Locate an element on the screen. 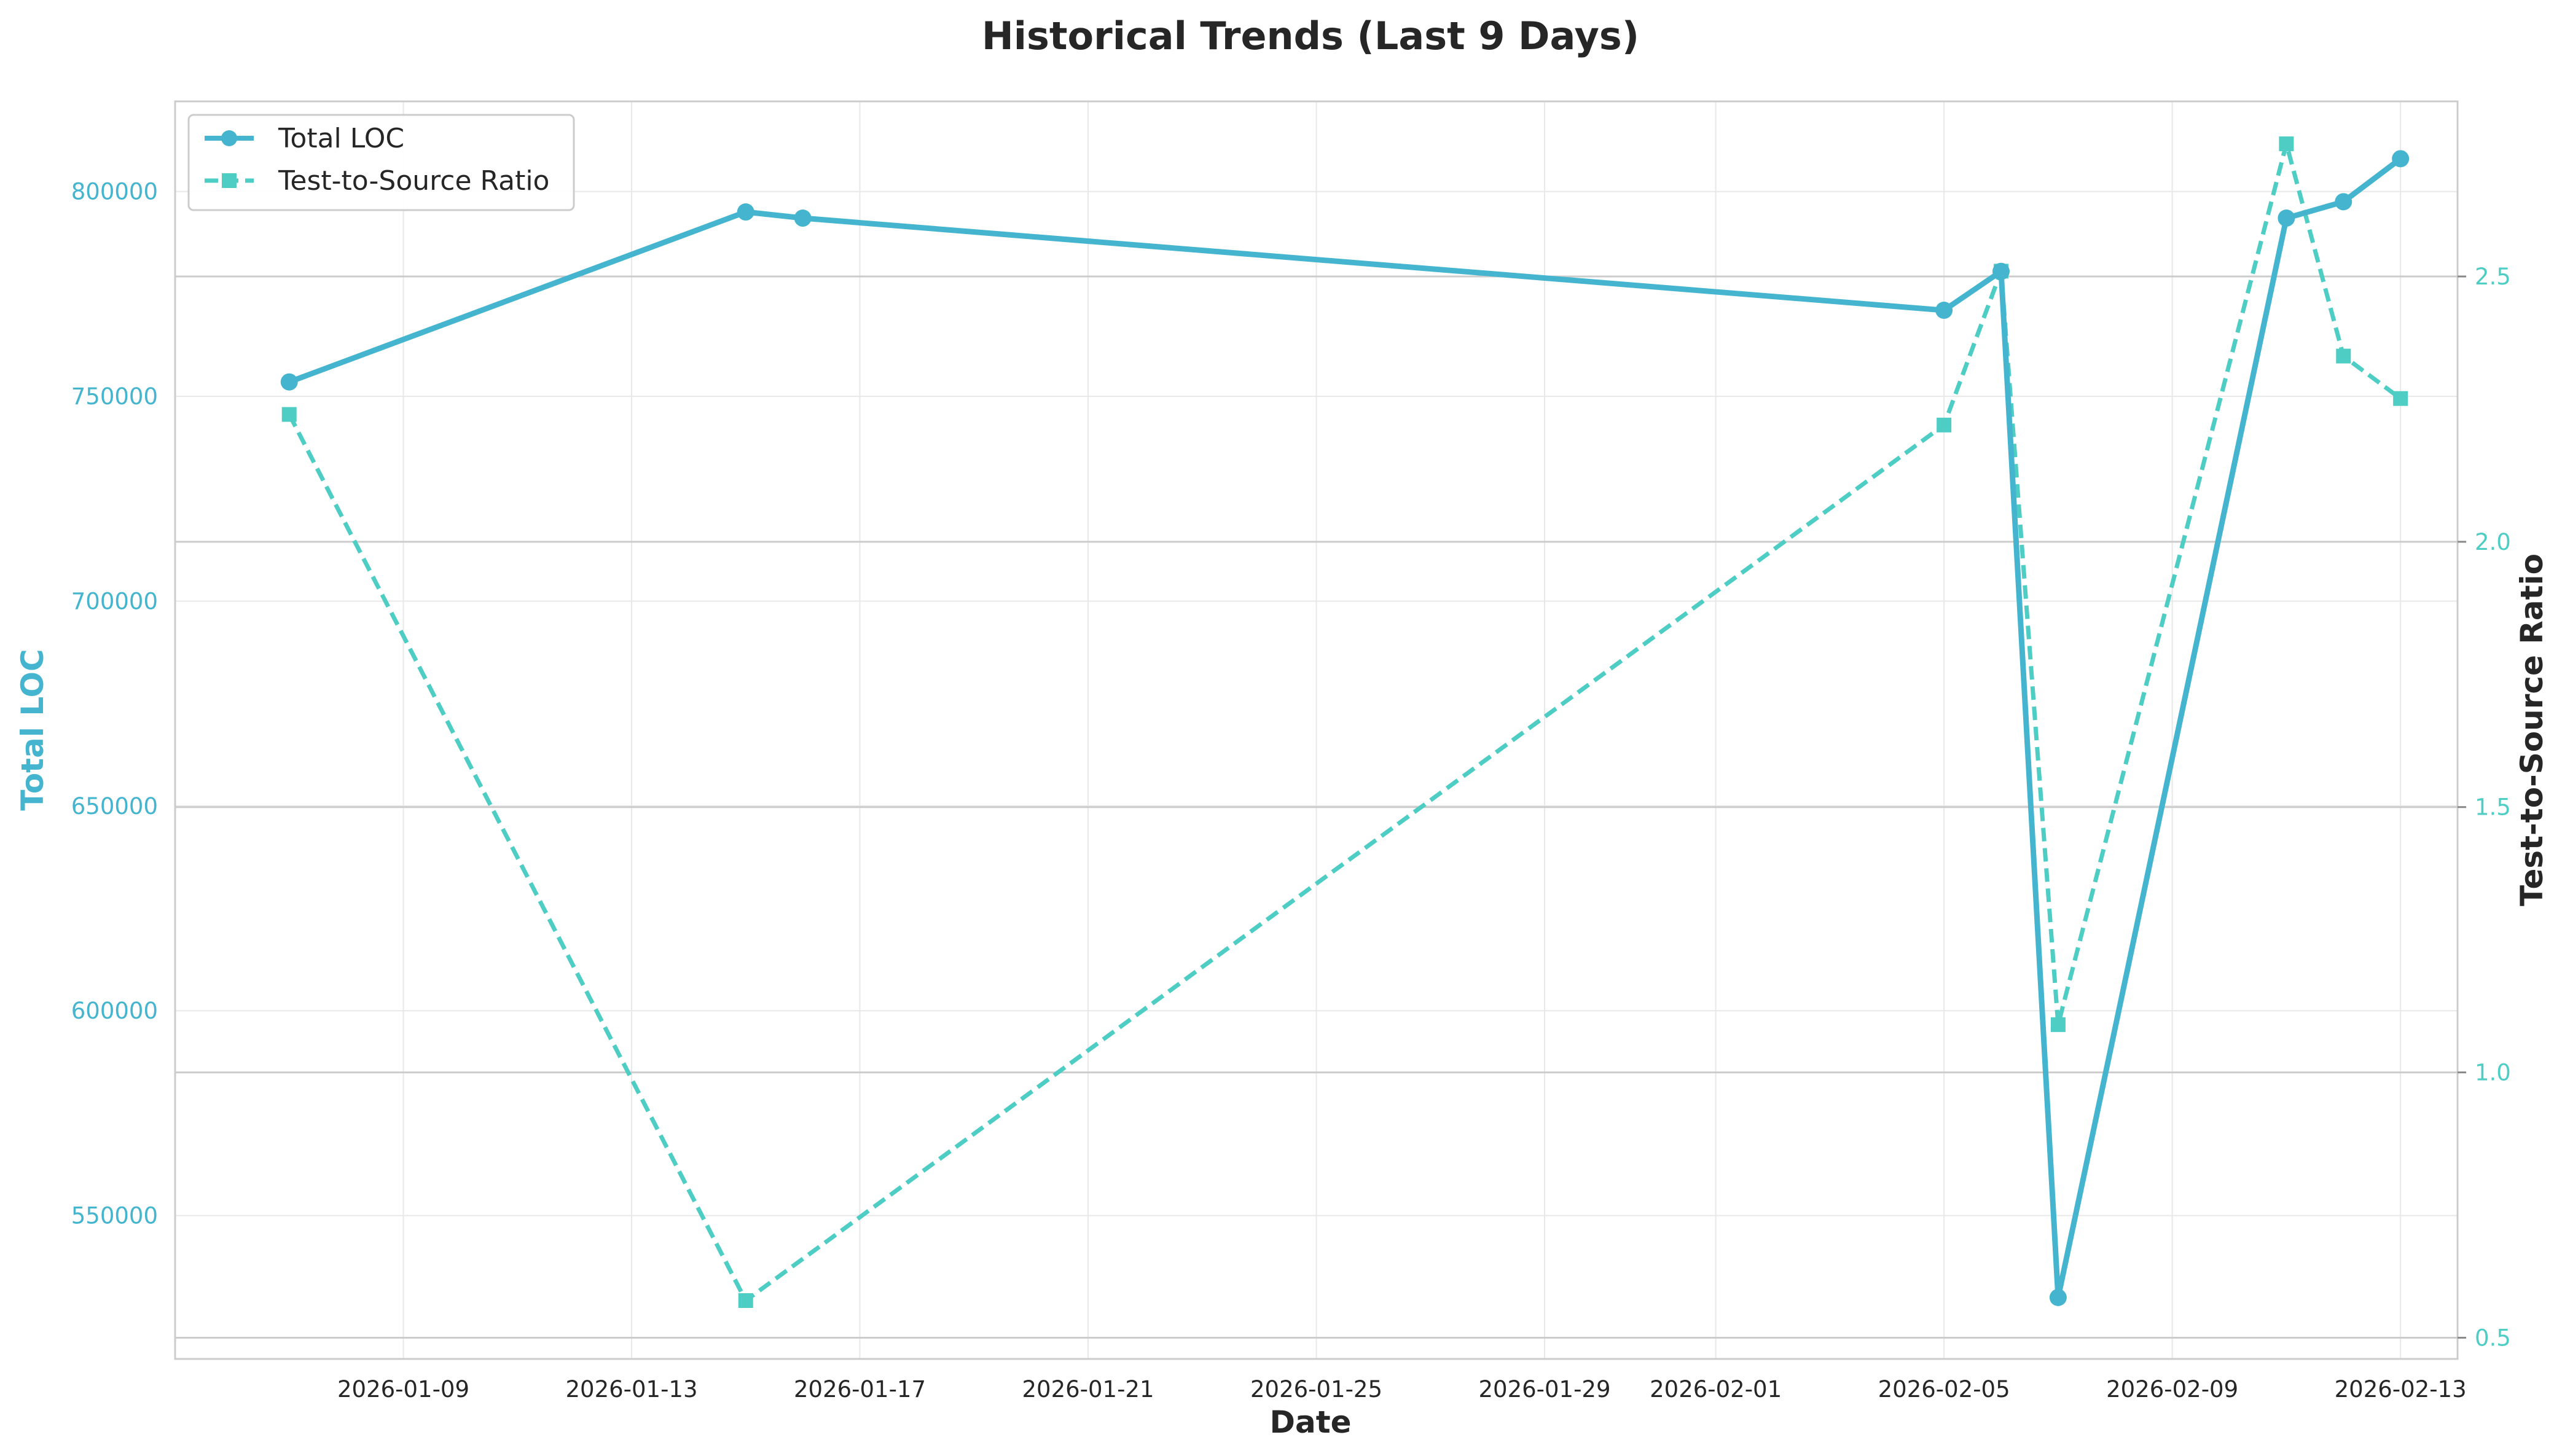  x-tick-label: 2026-01-13 is located at coordinates (631, 1389).